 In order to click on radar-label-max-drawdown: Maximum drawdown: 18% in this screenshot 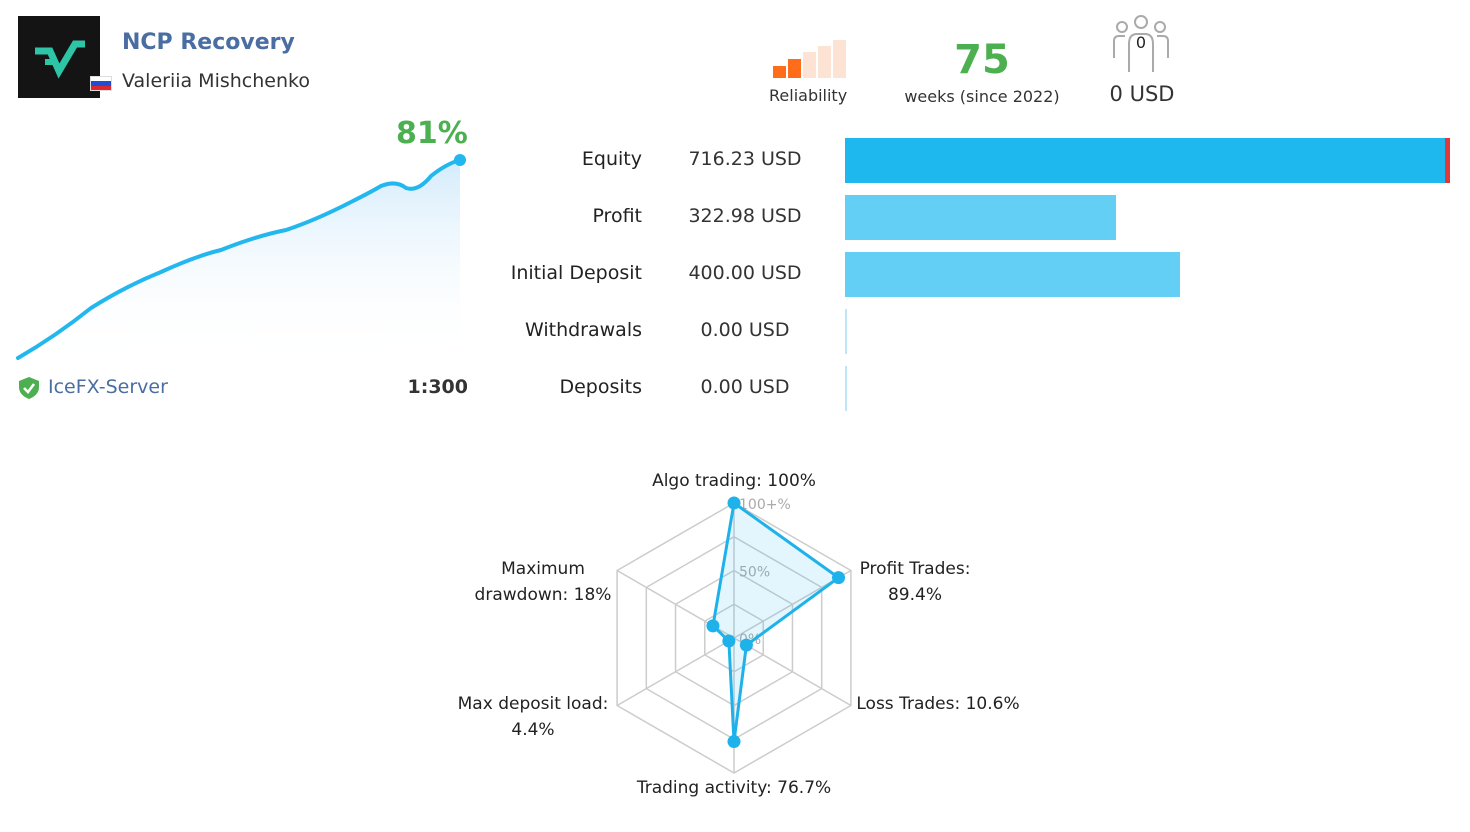, I will do `click(543, 582)`.